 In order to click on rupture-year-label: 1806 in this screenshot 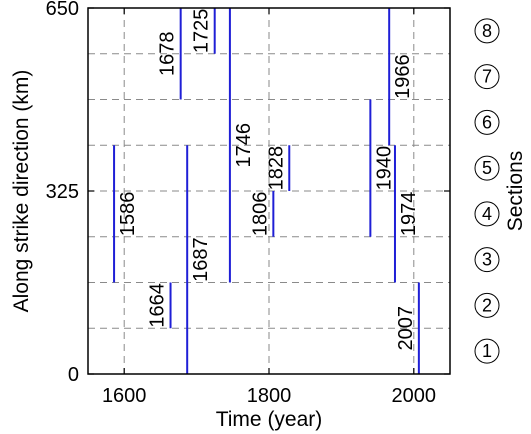, I will do `click(260, 214)`.